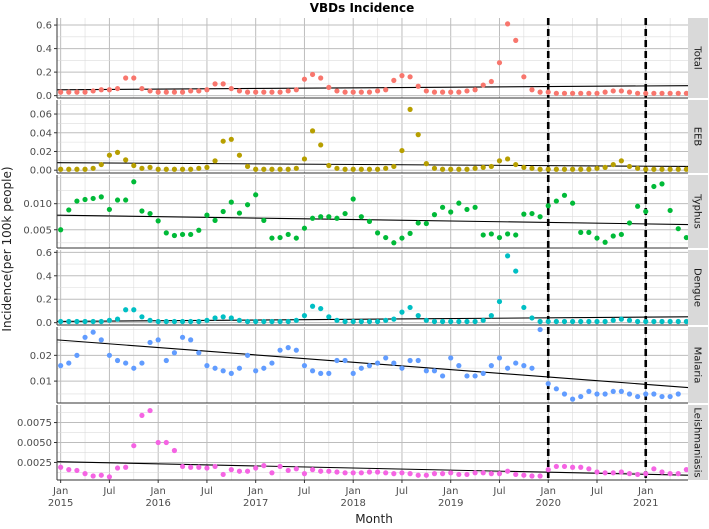 This screenshot has width=709, height=529. What do you see at coordinates (7, 248) in the screenshot?
I see `y-axis-title: Incidence(per 100k people)` at bounding box center [7, 248].